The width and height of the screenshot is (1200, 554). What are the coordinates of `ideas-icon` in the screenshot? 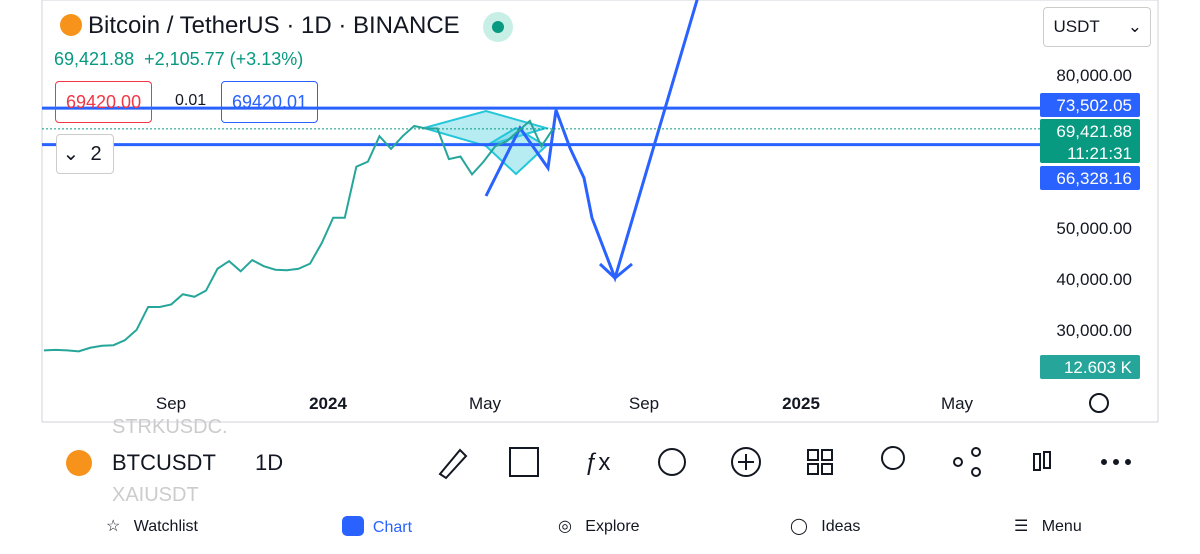 It's located at (893, 458).